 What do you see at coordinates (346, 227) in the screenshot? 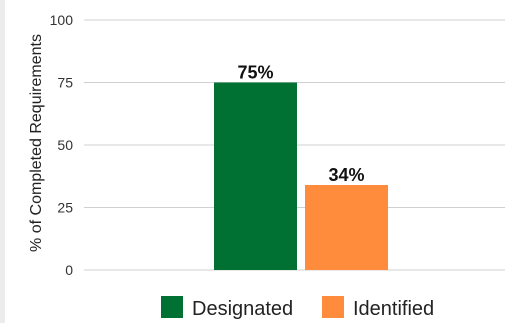
I see `bar-identified` at bounding box center [346, 227].